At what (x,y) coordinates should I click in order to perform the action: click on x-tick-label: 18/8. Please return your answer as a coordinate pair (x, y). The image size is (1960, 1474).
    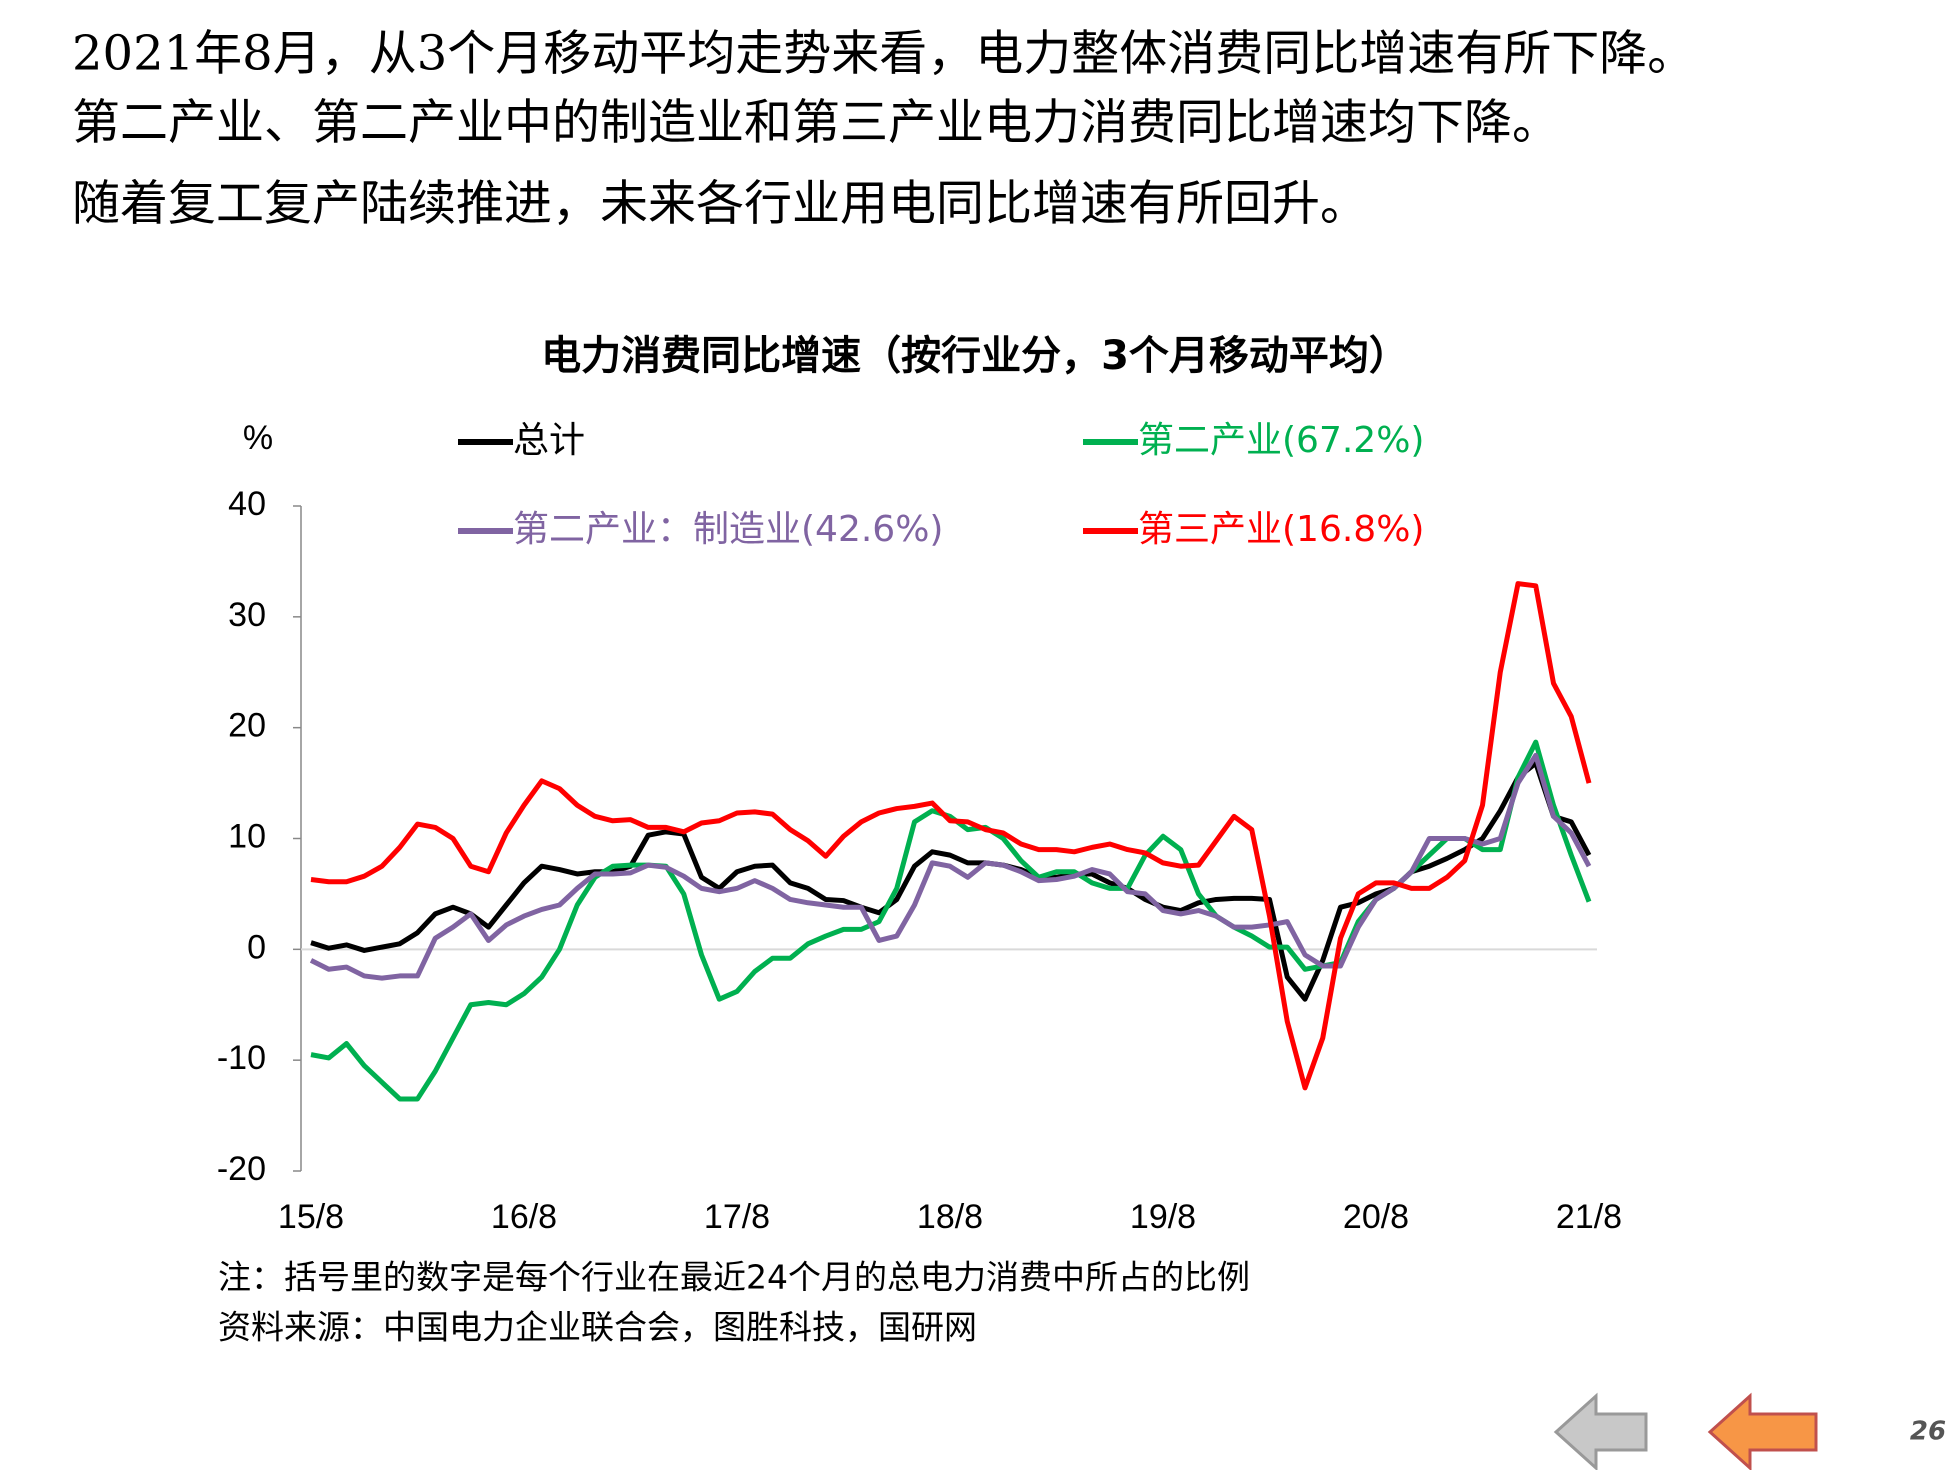
    Looking at the image, I should click on (950, 1217).